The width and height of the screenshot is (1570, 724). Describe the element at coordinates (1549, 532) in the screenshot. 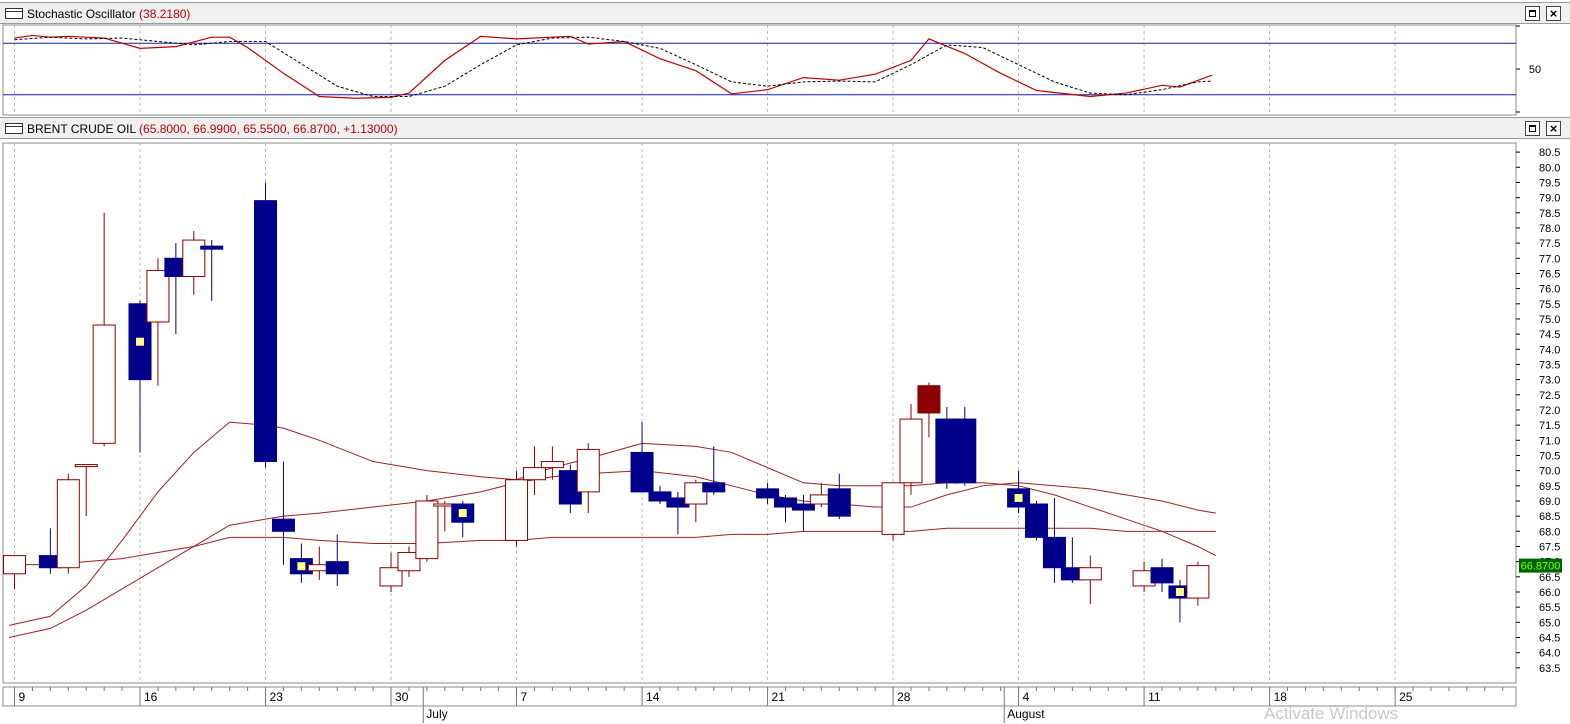

I see `price-y-tick-label: 68.0` at that location.